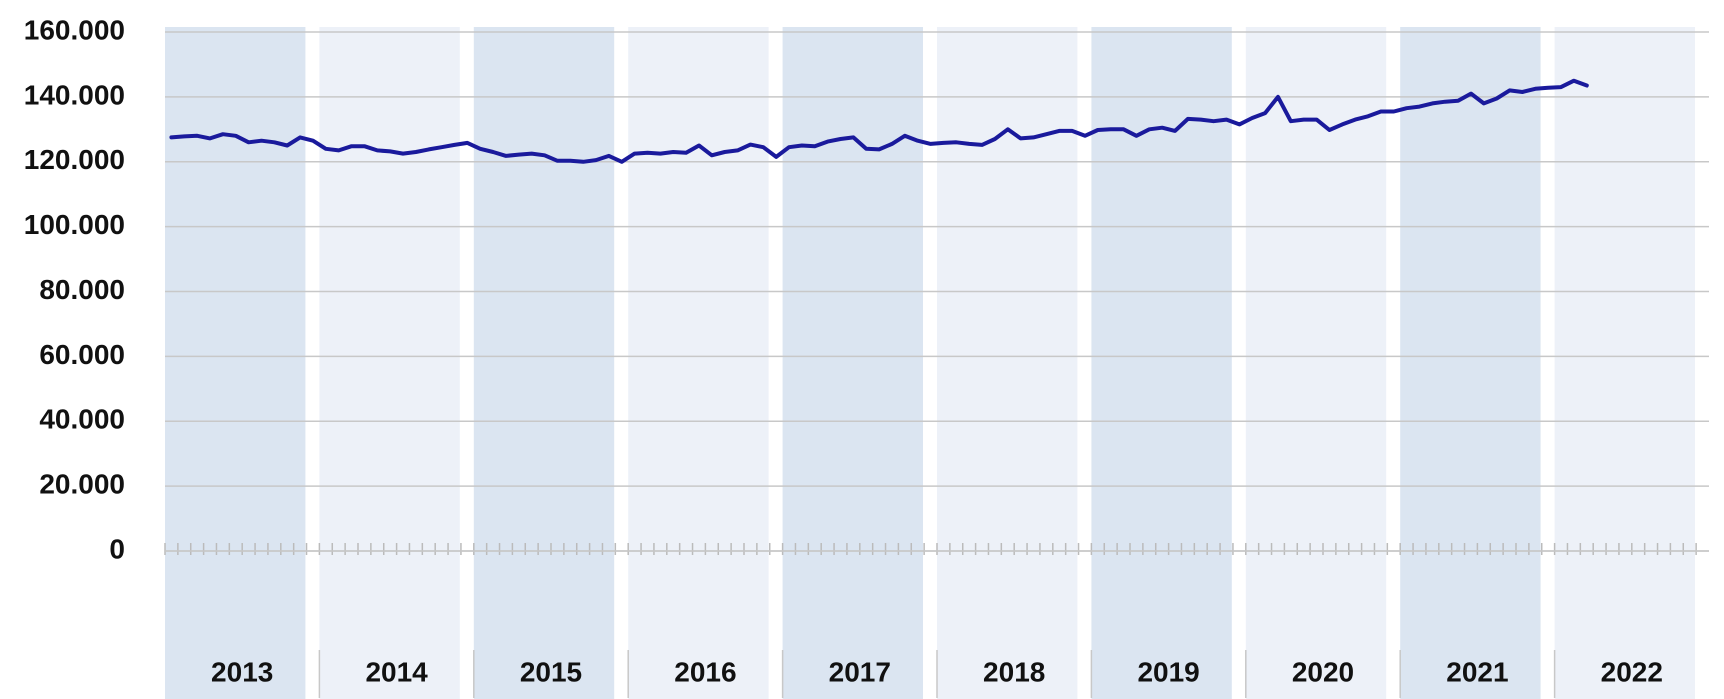 Image resolution: width=1724 pixels, height=699 pixels. Describe the element at coordinates (1014, 671) in the screenshot. I see `x-tick-label: 2018` at that location.